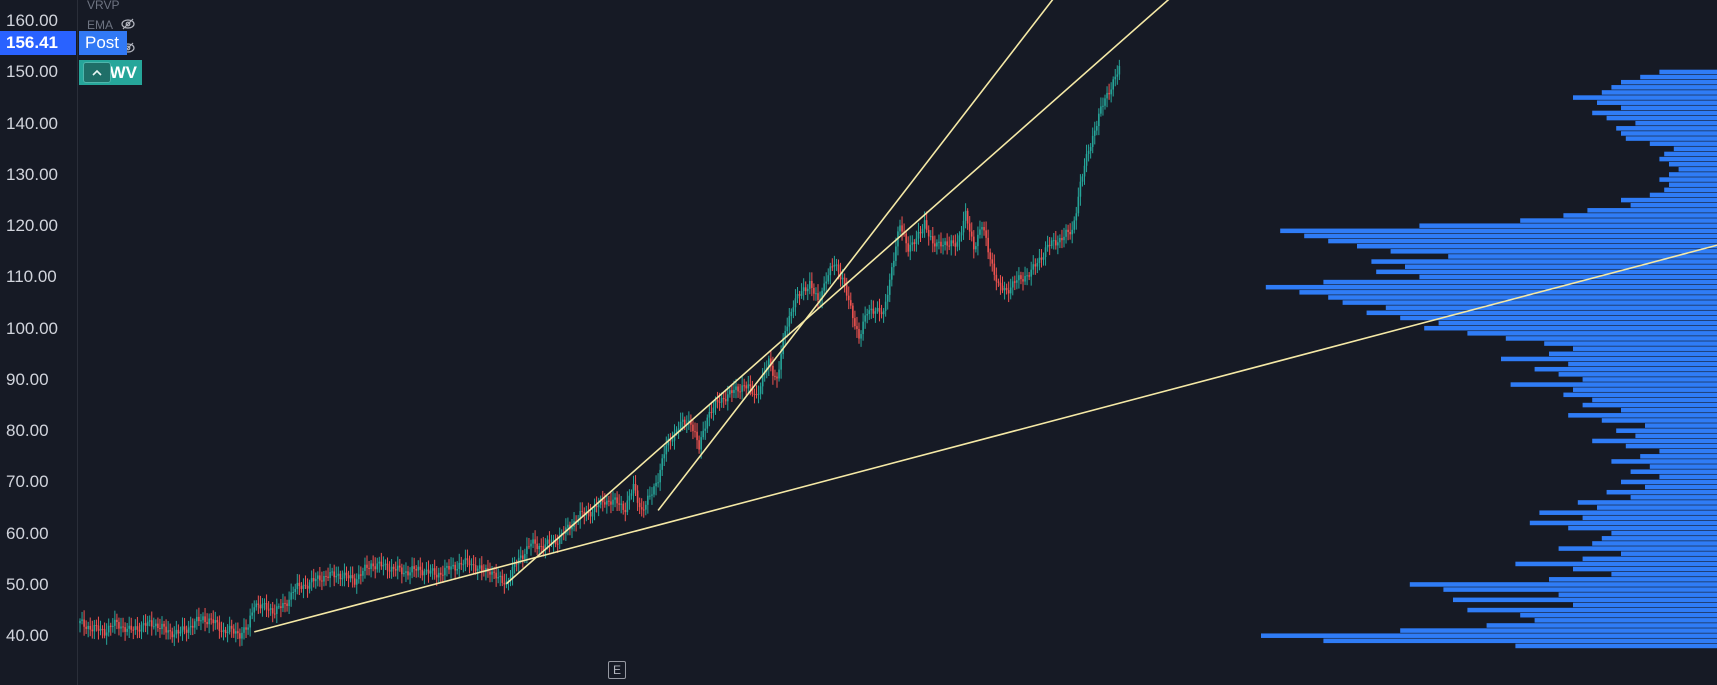  Describe the element at coordinates (32, 20) in the screenshot. I see `price-tick-label: 160.00` at that location.